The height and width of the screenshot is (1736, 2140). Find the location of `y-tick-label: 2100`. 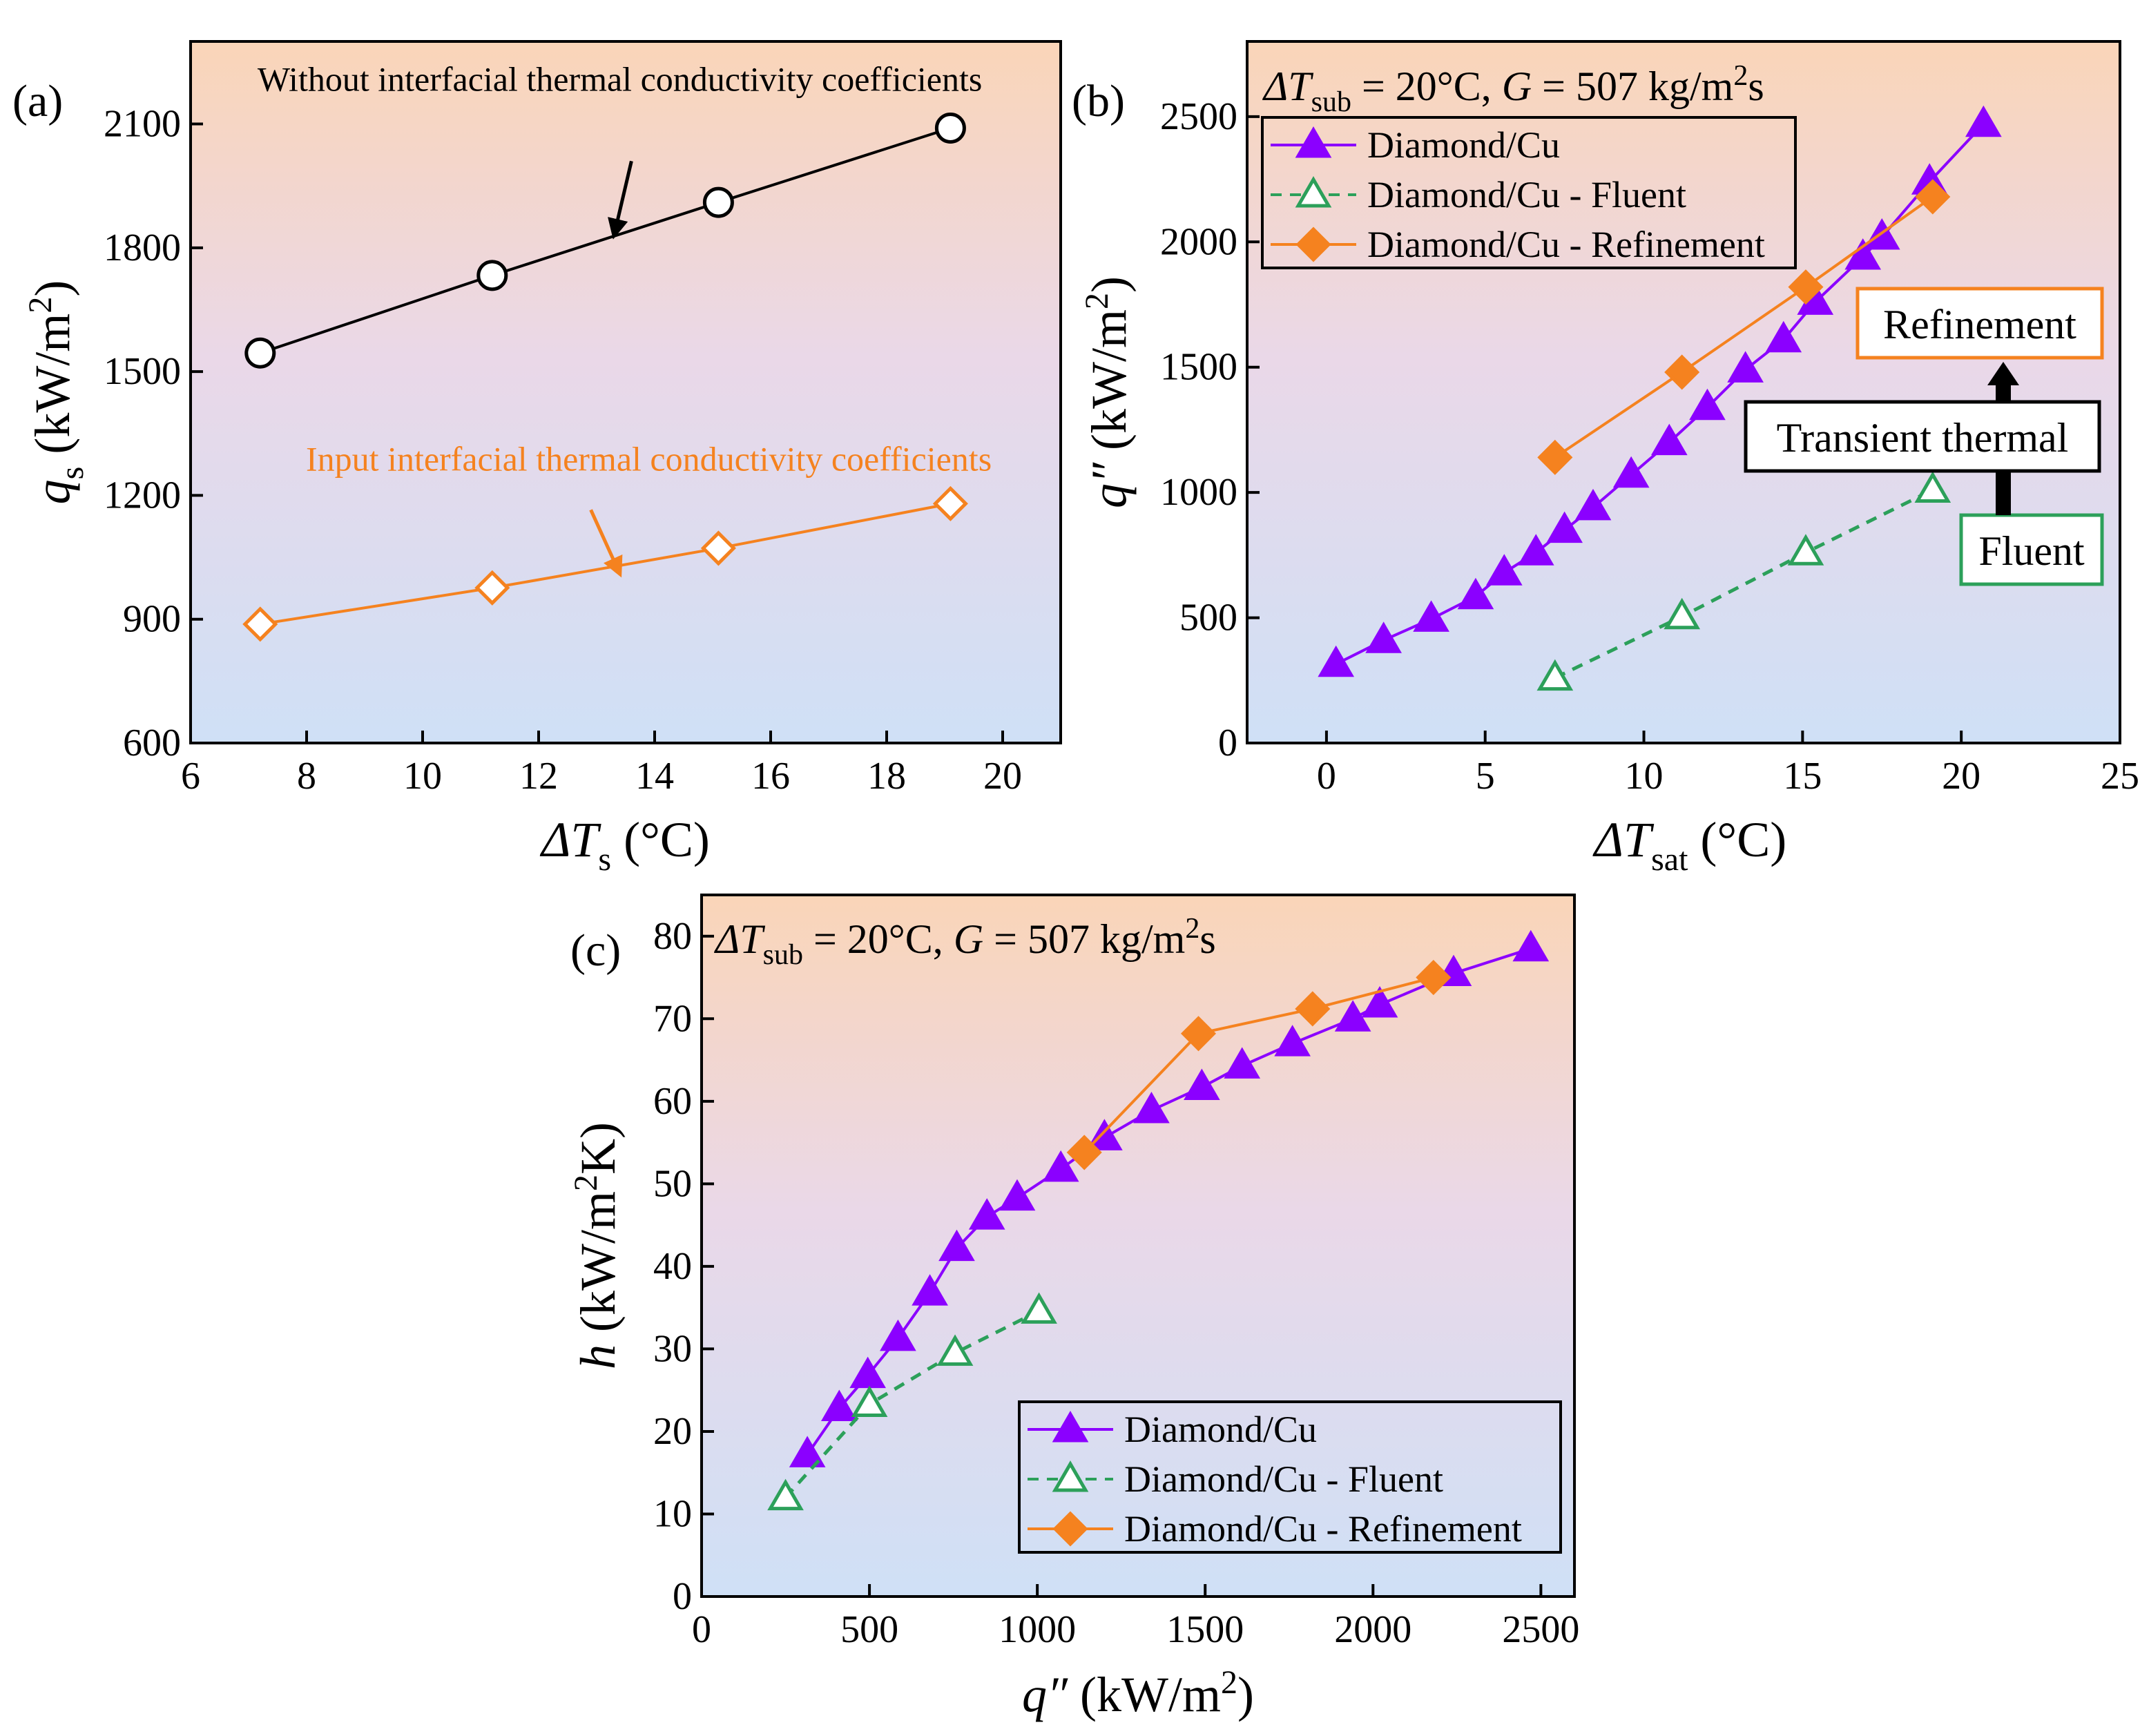

y-tick-label: 2100 is located at coordinates (142, 124).